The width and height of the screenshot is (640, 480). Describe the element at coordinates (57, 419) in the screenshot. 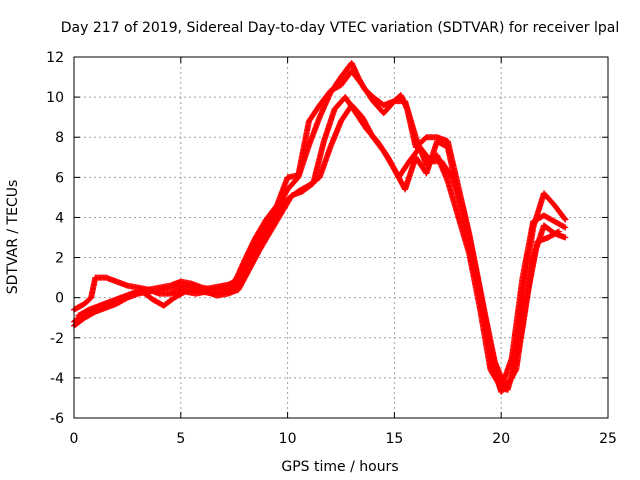

I see `y-tick-label: -6` at that location.